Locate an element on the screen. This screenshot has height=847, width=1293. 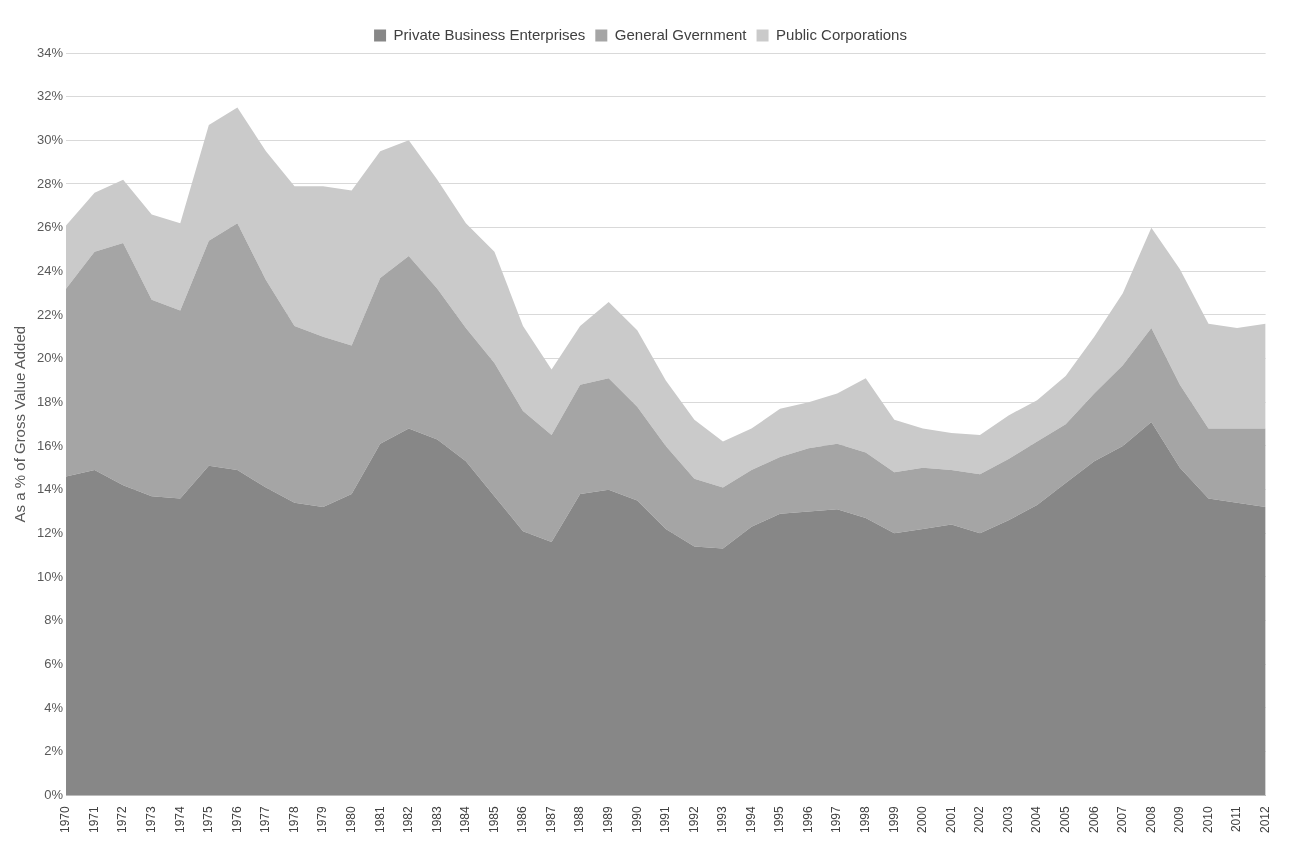
y-tick-label: 8% is located at coordinates (54, 620).